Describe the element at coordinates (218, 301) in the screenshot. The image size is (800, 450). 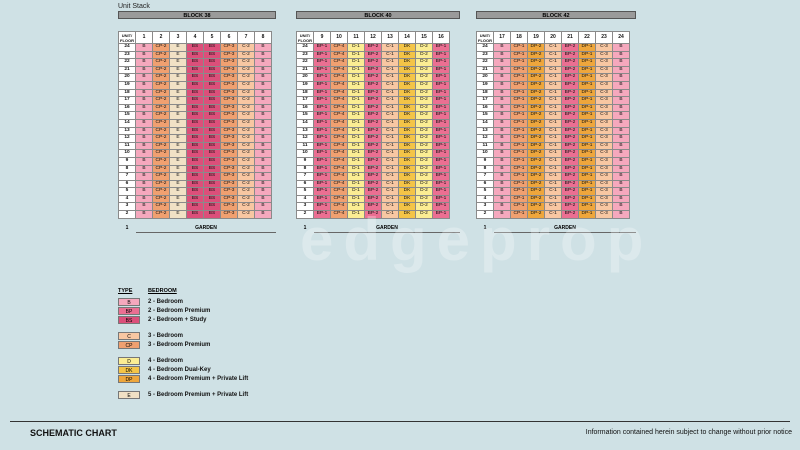
I see `legend-item: B 2 - Bedroom` at that location.